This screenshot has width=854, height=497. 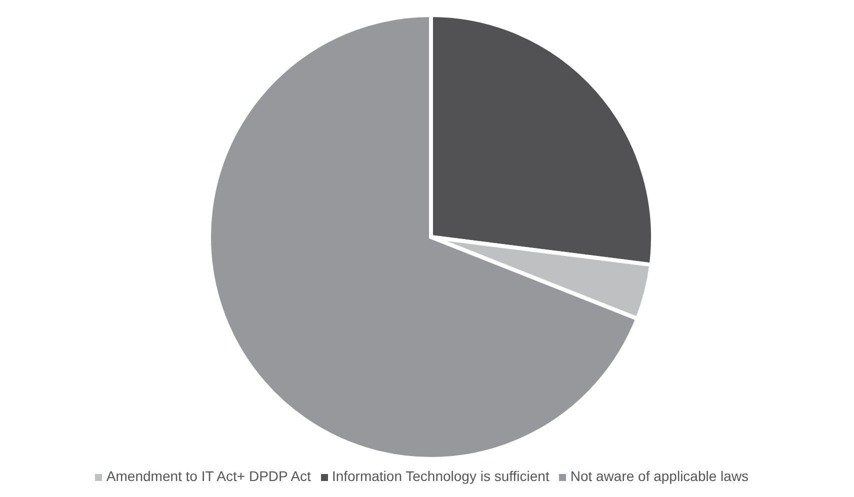 What do you see at coordinates (441, 476) in the screenshot?
I see `legend-label: Information Technology is sufficient` at bounding box center [441, 476].